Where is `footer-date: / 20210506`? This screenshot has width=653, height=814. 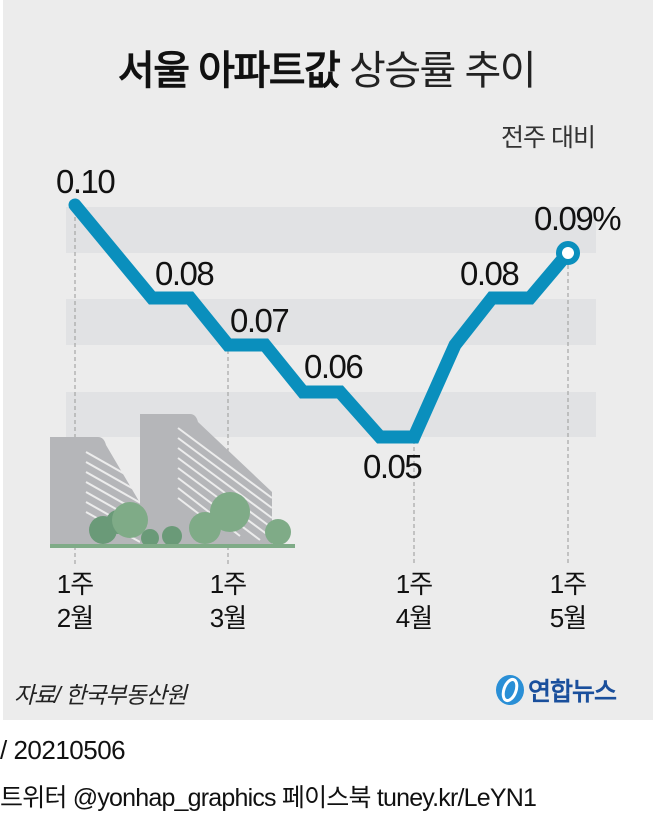 footer-date: / 20210506 is located at coordinates (63, 750).